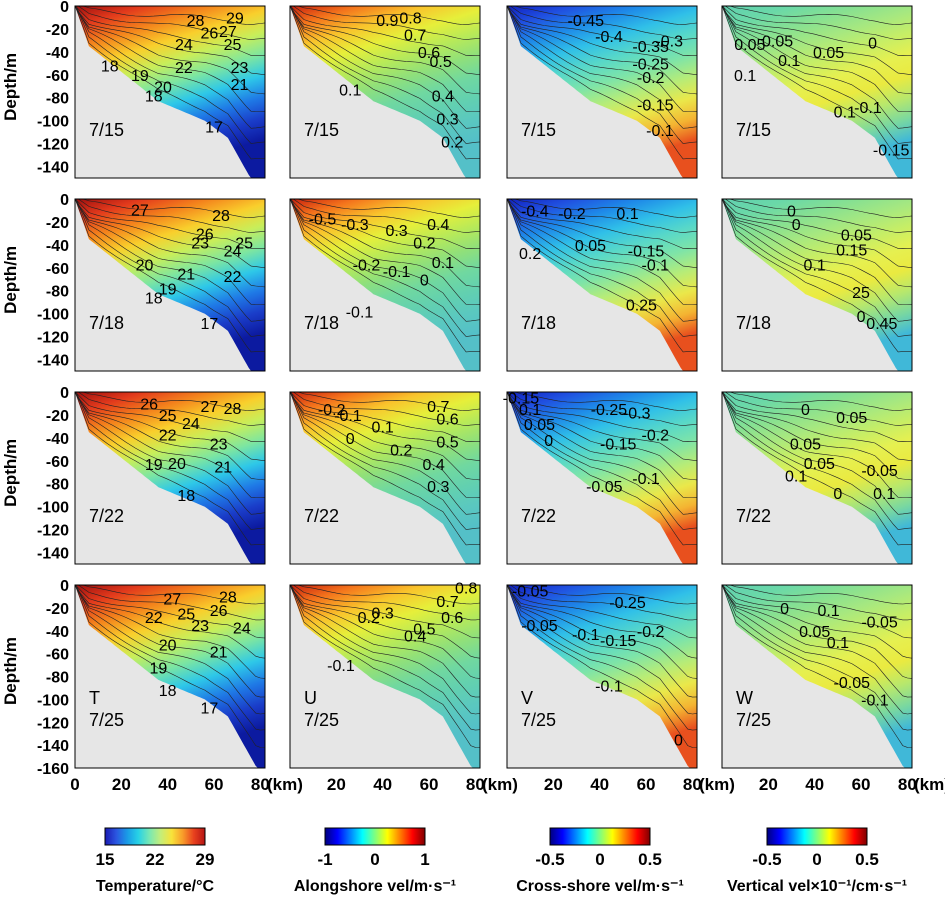 The width and height of the screenshot is (945, 902). What do you see at coordinates (646, 784) in the screenshot?
I see `x-tick-label: 60` at bounding box center [646, 784].